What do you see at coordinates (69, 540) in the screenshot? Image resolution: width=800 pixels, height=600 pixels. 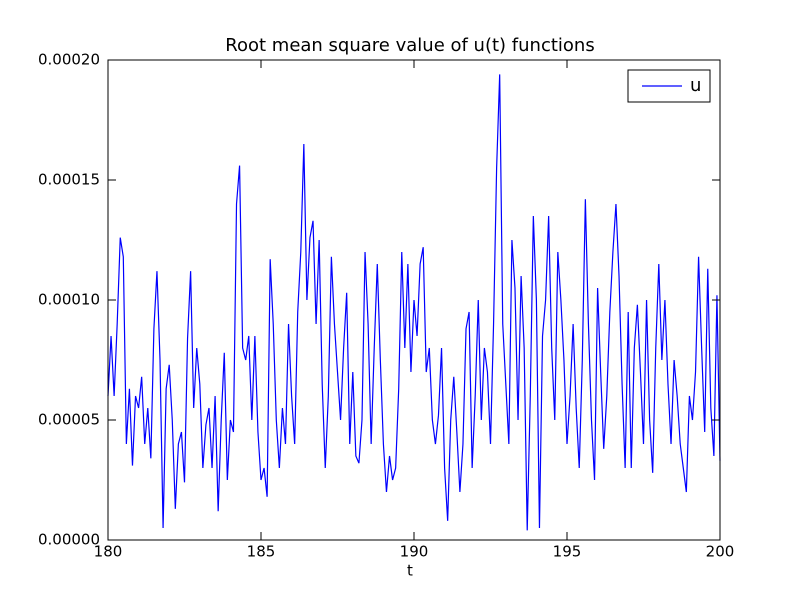 I see `y-tick-label: 0.00000` at bounding box center [69, 540].